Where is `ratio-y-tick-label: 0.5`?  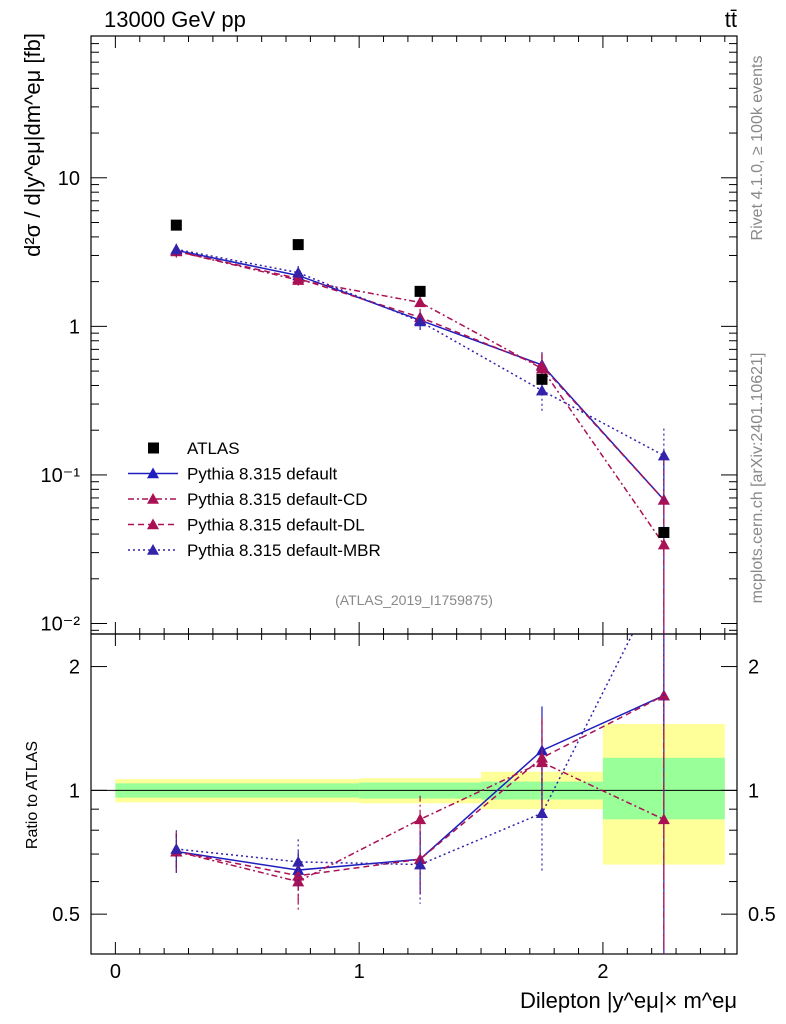
ratio-y-tick-label: 0.5 is located at coordinates (66, 915).